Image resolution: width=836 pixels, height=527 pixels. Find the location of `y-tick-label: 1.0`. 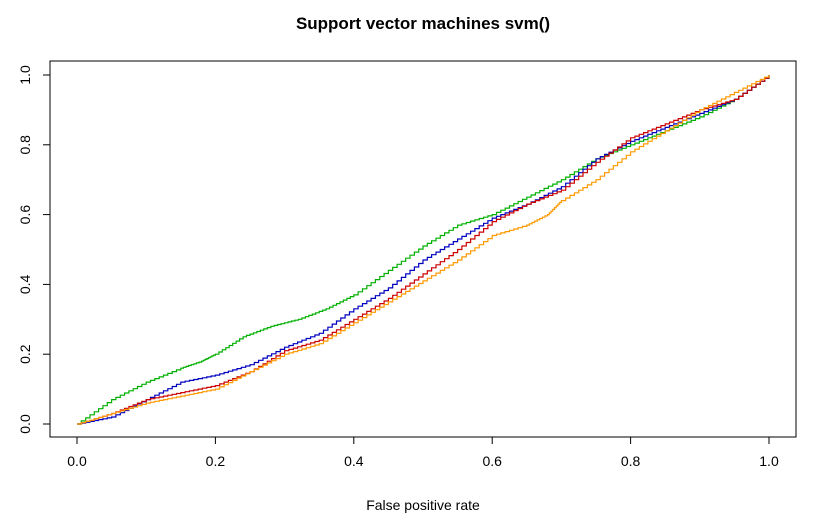

y-tick-label: 1.0 is located at coordinates (25, 75).